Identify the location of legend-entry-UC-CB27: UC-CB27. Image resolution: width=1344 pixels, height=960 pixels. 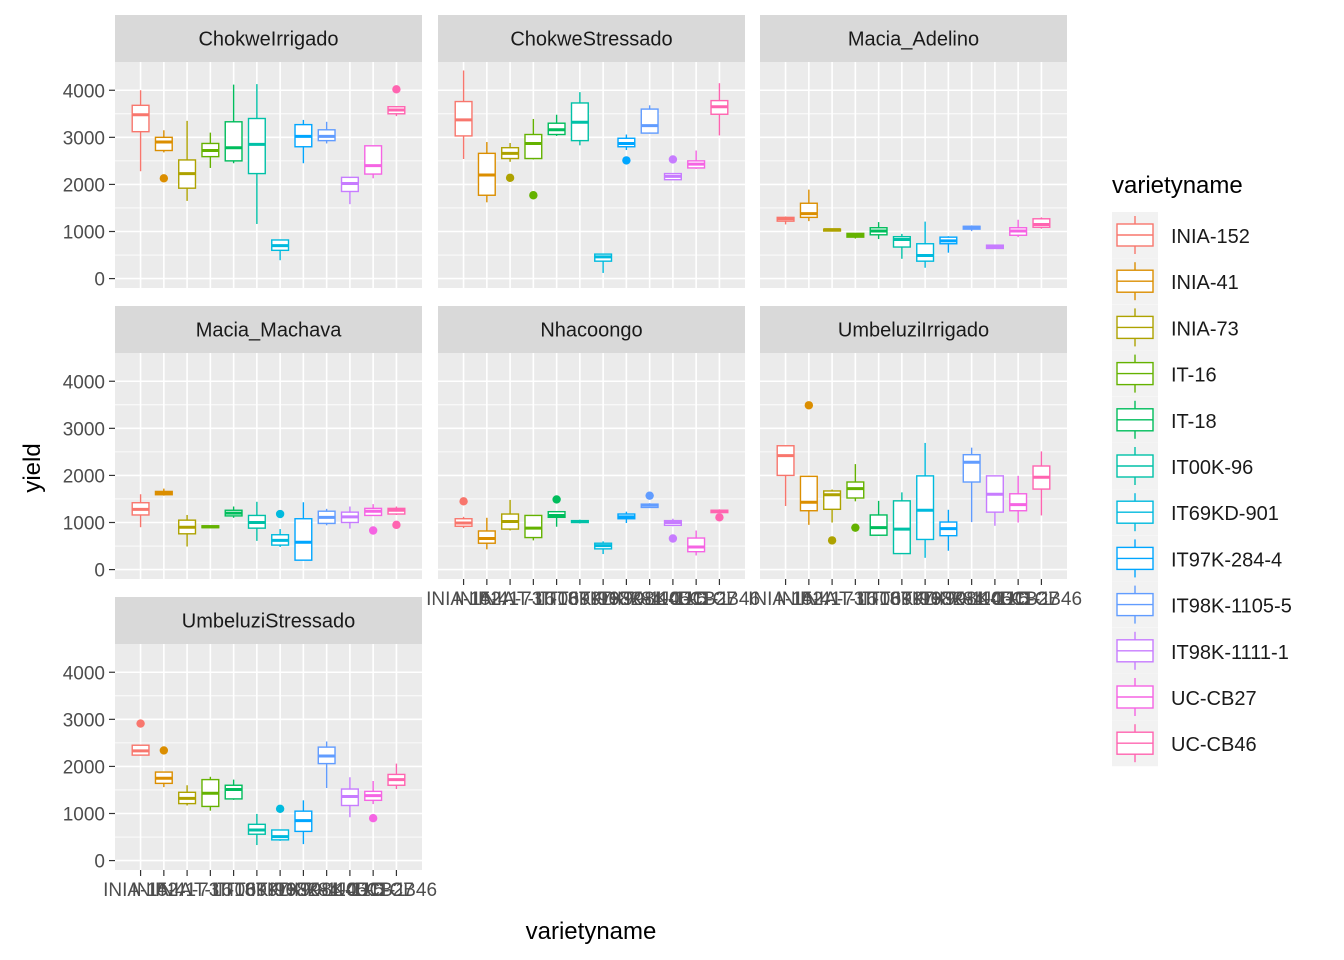
(1184, 697).